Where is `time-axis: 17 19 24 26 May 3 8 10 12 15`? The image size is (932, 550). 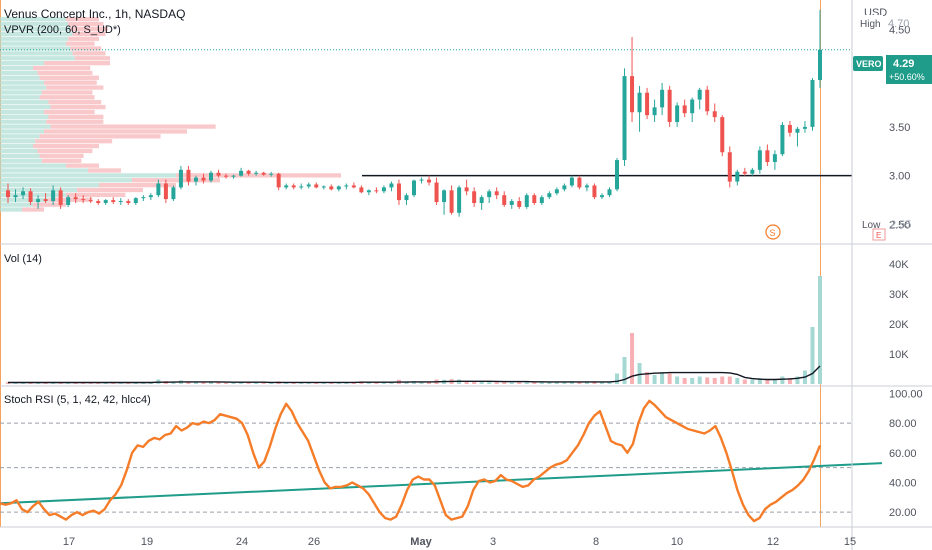 time-axis: 17 19 24 26 May 3 8 10 12 15 is located at coordinates (459, 542).